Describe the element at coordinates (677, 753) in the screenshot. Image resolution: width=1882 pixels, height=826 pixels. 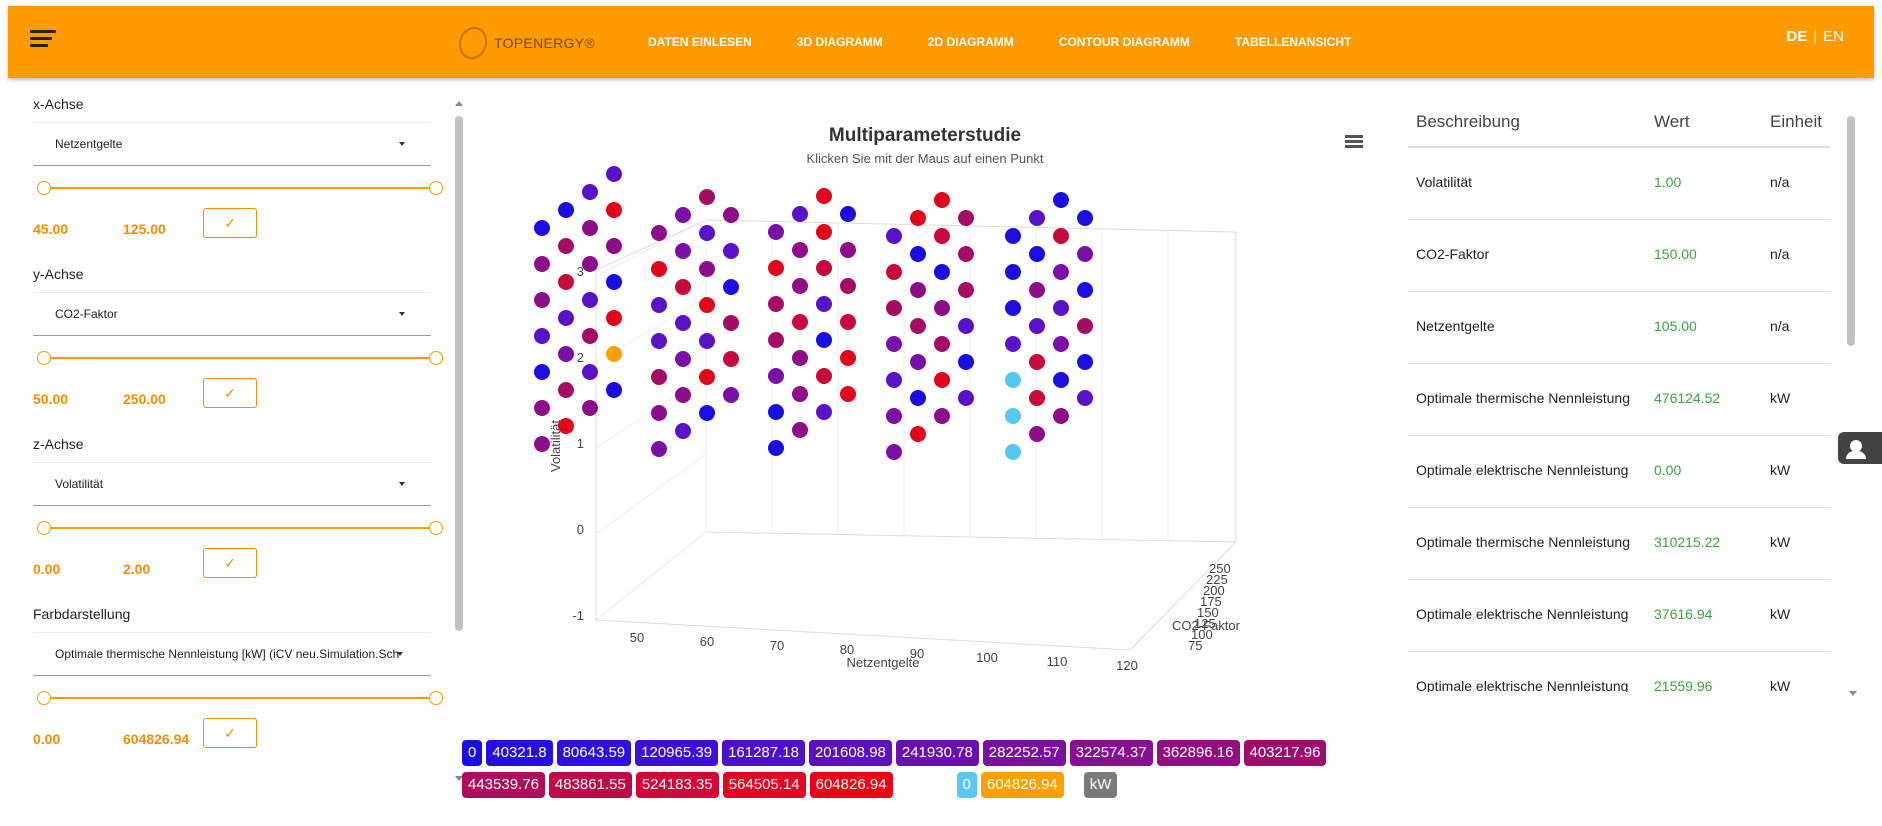
I see `legend-chip: 120965.39` at that location.